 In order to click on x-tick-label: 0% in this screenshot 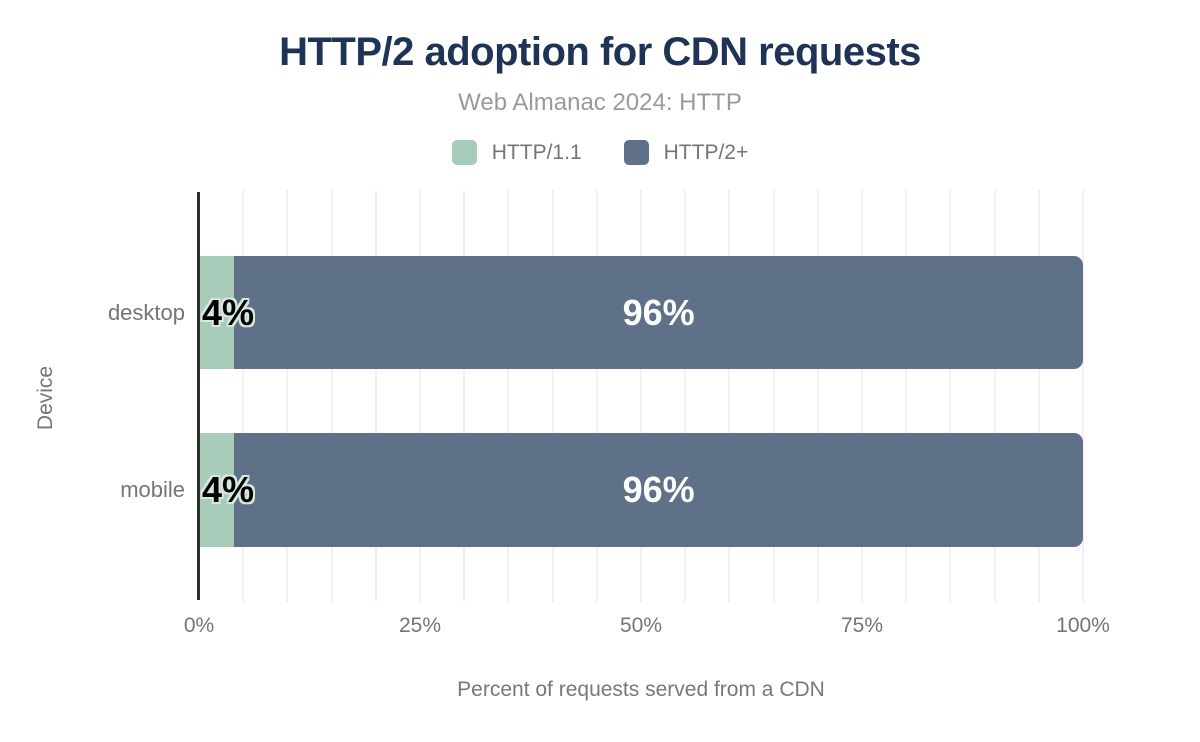, I will do `click(199, 625)`.